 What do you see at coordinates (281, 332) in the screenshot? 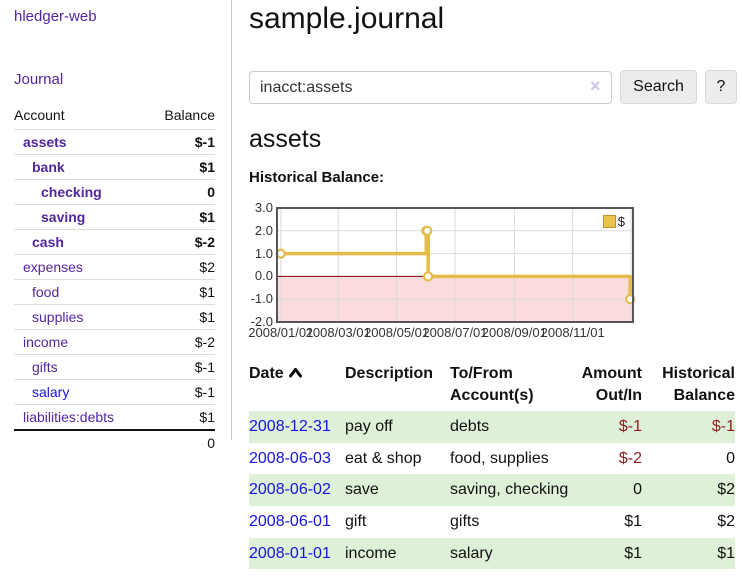
I see `x-tick-label: 2008/01/01` at bounding box center [281, 332].